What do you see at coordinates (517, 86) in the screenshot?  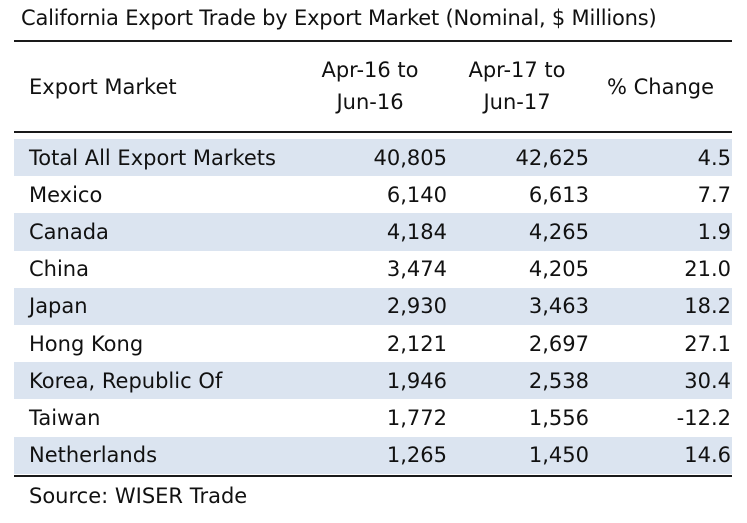 I see `header-apr17-jun17: Apr-17 to Jun-17` at bounding box center [517, 86].